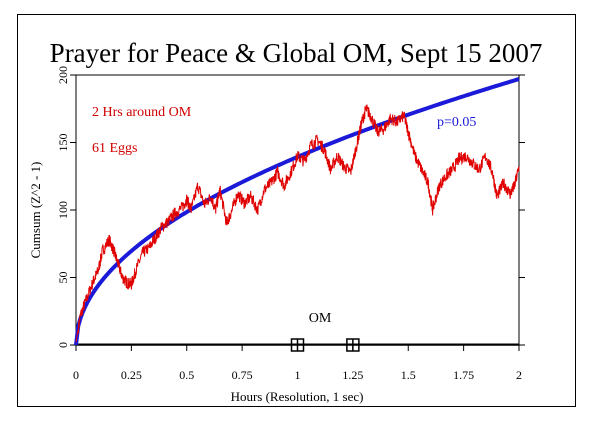  Describe the element at coordinates (352, 375) in the screenshot. I see `x-tick-label: 1.25` at that location.